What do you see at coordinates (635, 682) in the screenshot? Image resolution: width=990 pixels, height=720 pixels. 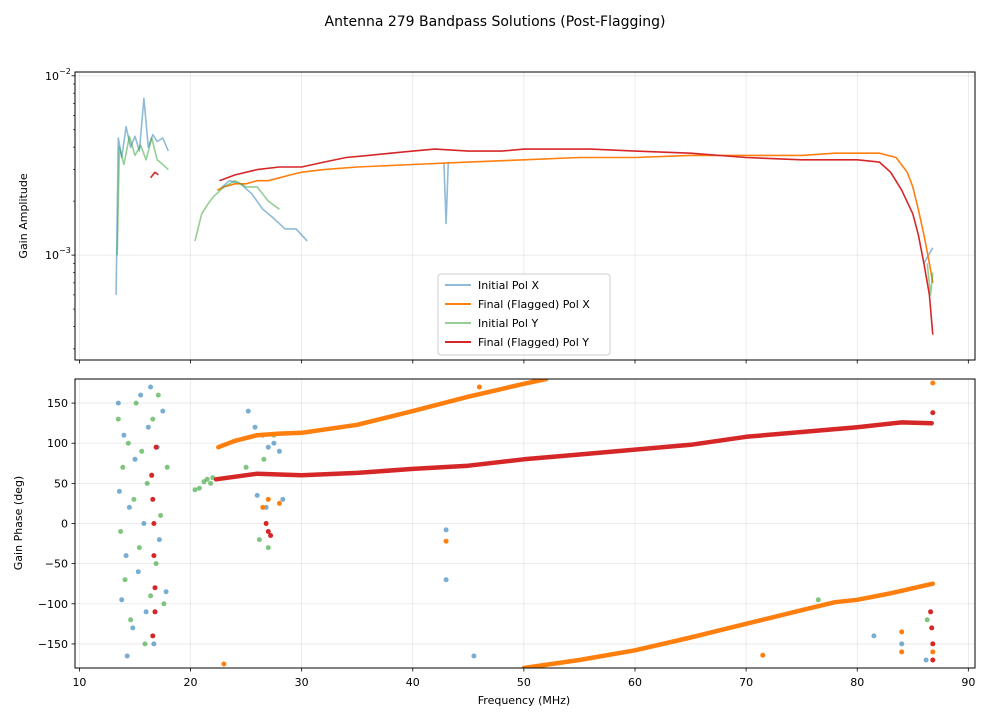 I see `phase-xtick-label: 60` at bounding box center [635, 682].